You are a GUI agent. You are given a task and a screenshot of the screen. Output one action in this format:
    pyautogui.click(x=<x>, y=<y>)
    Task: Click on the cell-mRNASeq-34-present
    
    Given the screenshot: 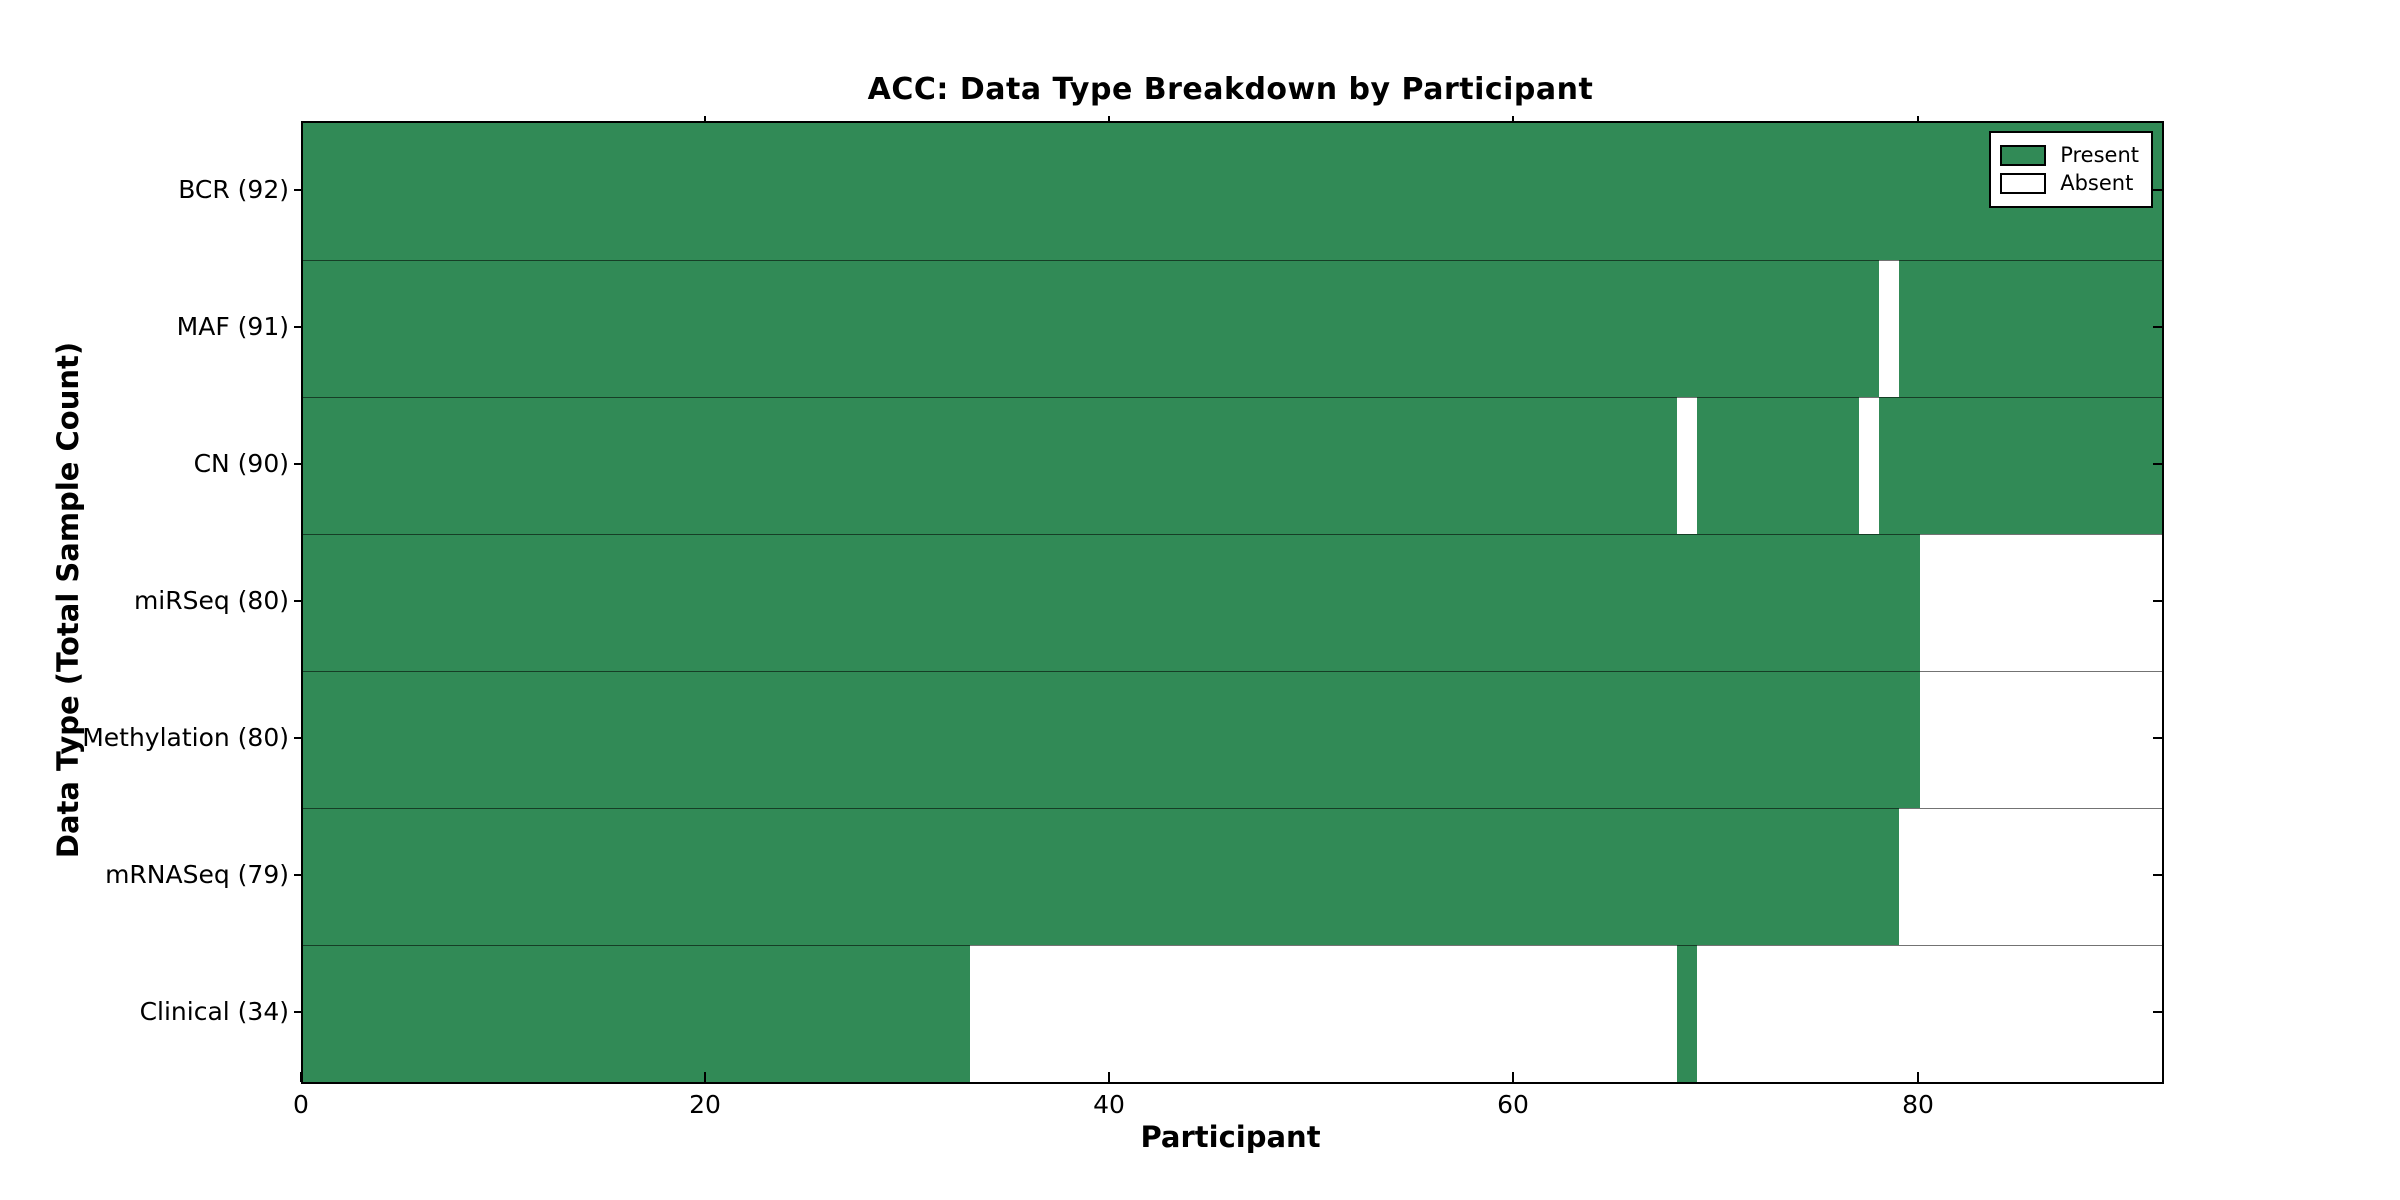 What is the action you would take?
    pyautogui.click(x=1000, y=876)
    